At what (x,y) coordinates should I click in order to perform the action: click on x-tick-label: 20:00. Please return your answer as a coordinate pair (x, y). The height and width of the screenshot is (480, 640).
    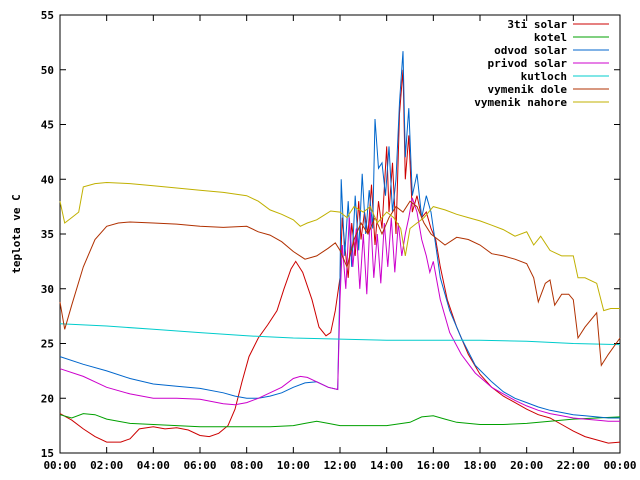
    Looking at the image, I should click on (526, 465).